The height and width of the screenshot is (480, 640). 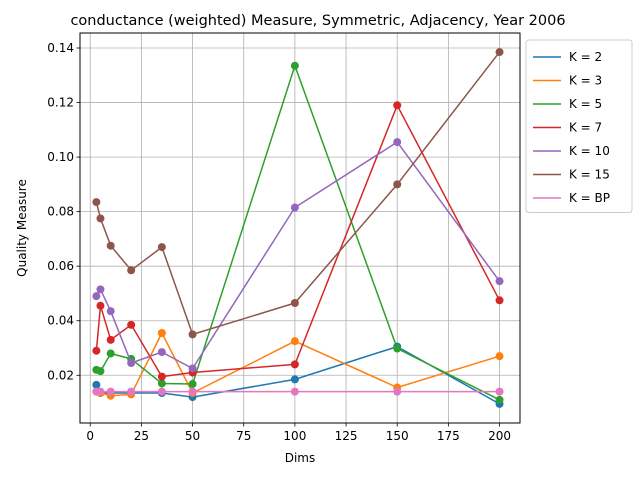 I want to click on legend: K = 2 K = 3 K = 5 K = 7 K = 10 K = 15 K = BP, so click(x=579, y=126).